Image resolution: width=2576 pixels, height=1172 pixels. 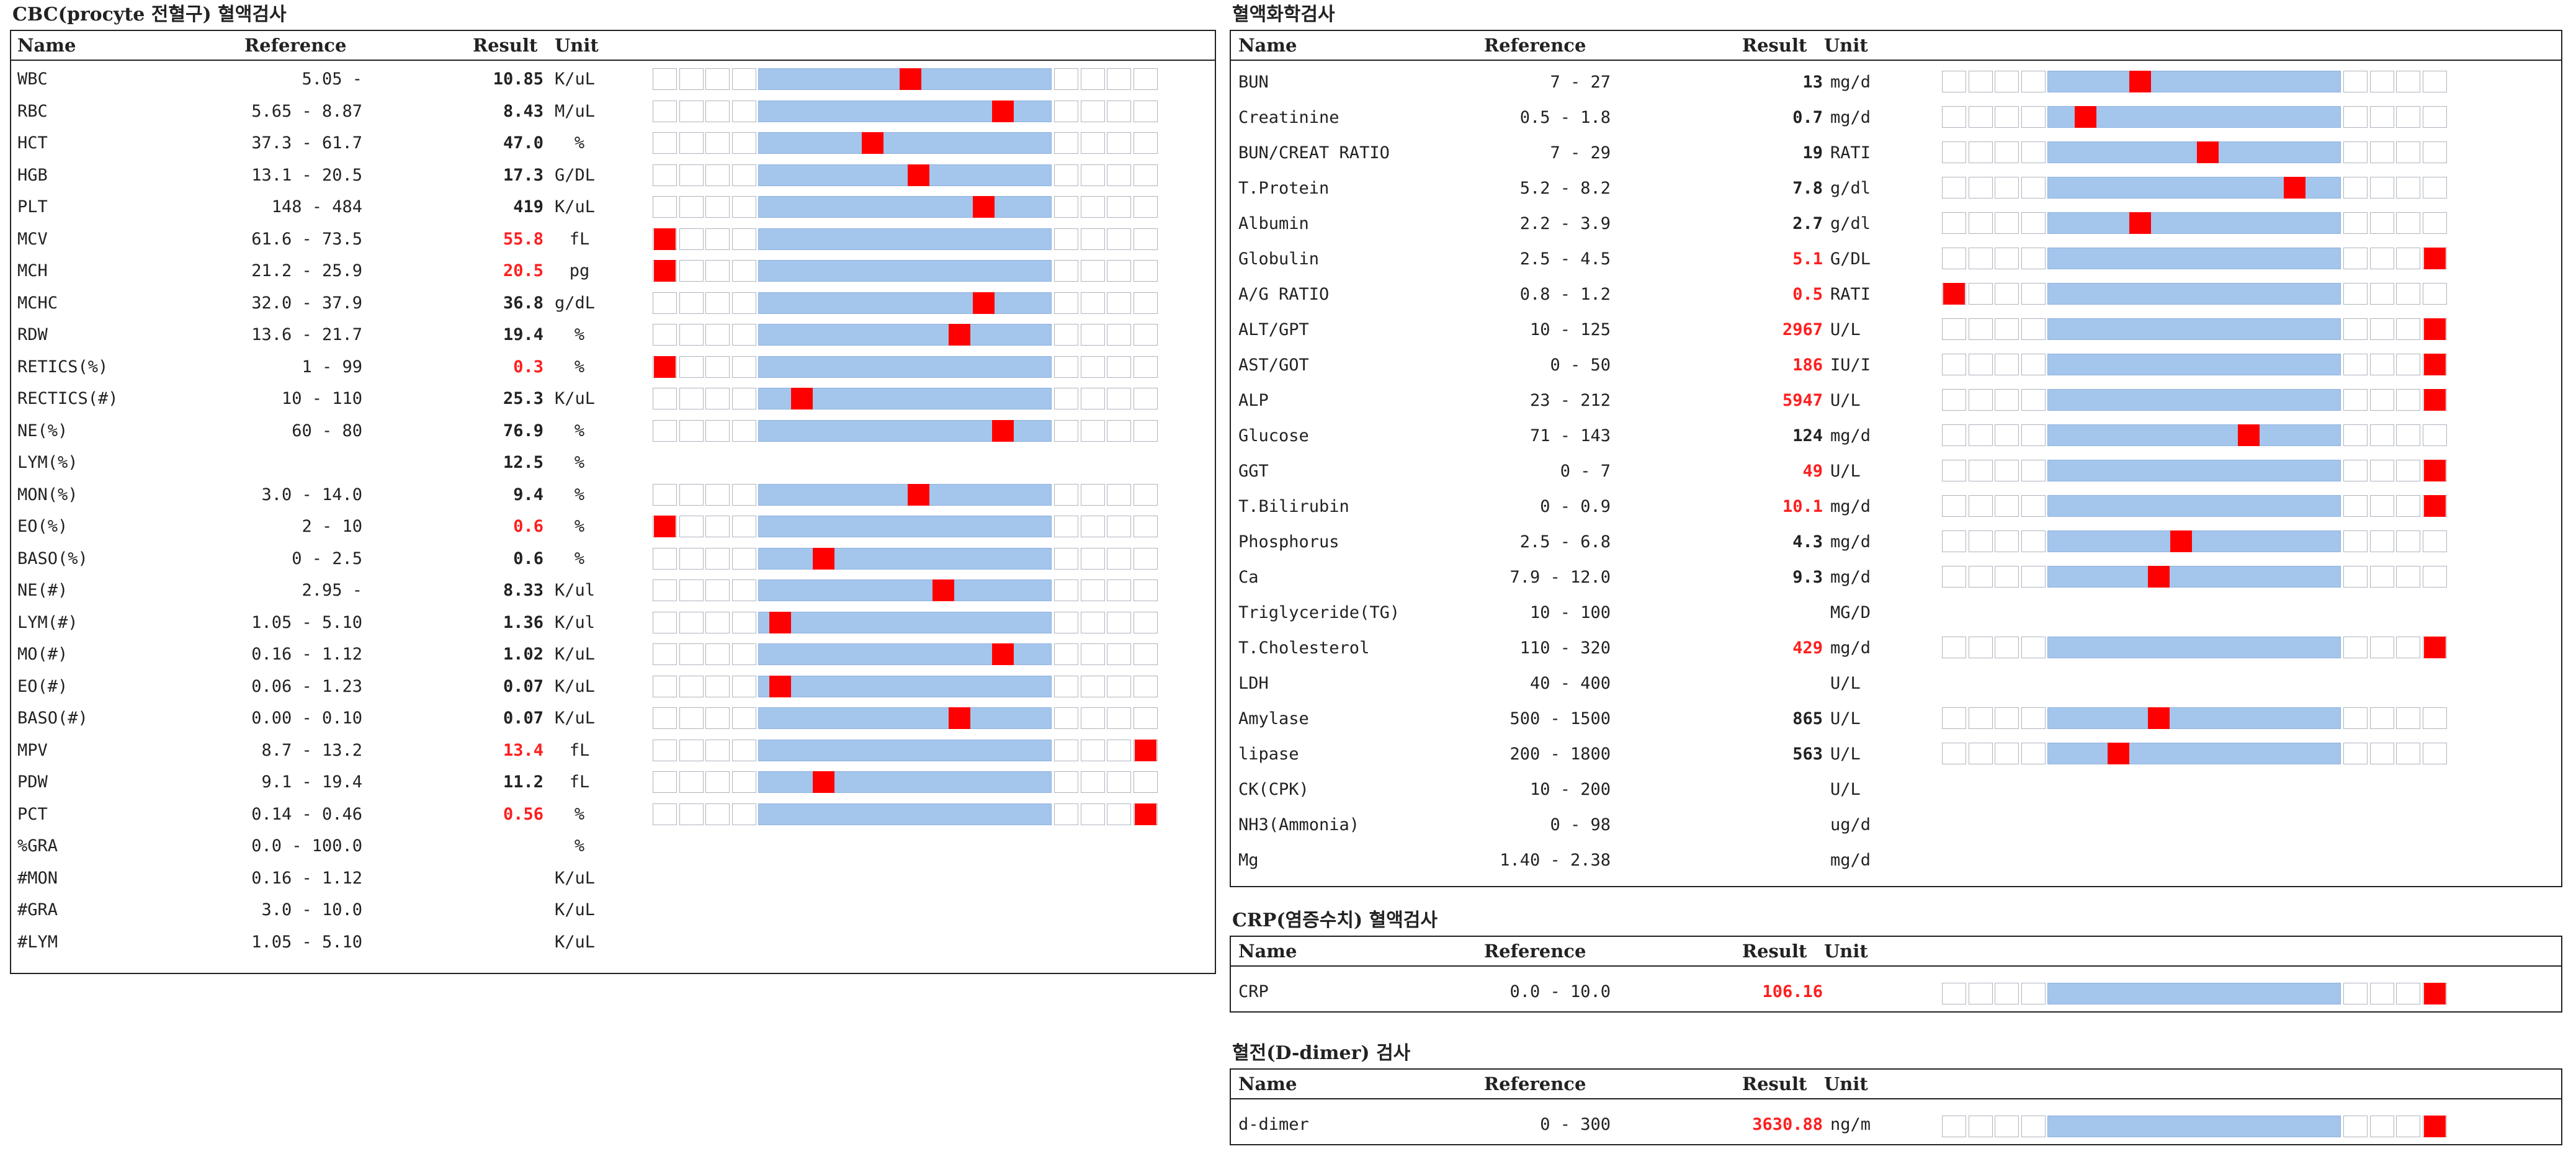 I want to click on result-unit: fL, so click(x=579, y=750).